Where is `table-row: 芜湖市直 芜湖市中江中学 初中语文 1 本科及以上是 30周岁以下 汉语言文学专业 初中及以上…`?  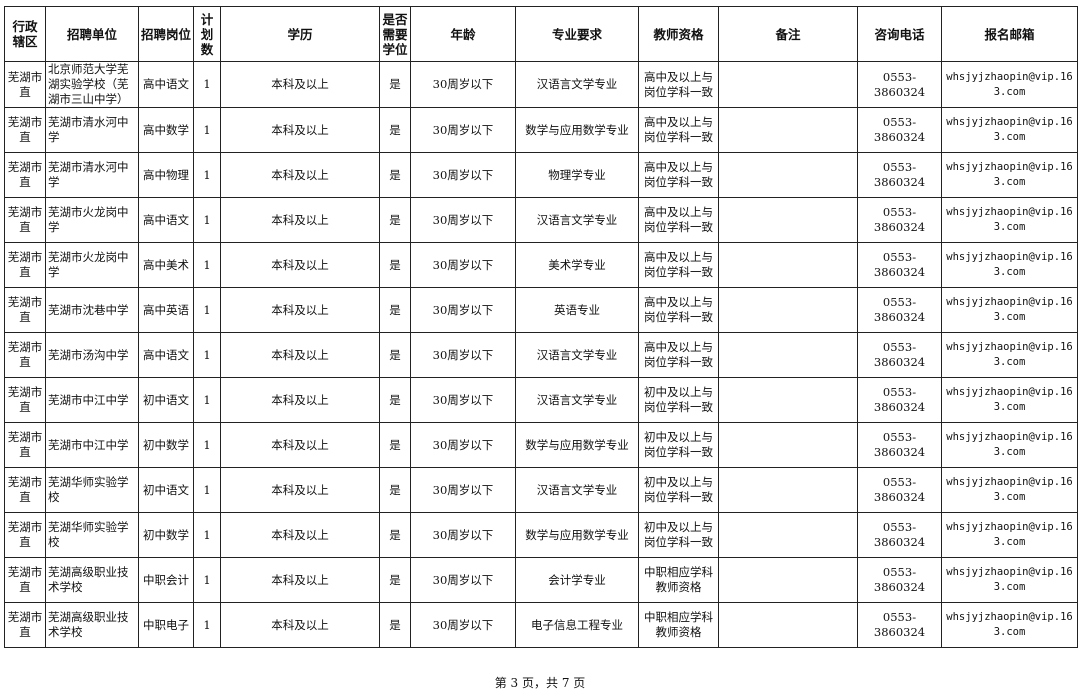 table-row: 芜湖市直 芜湖市中江中学 初中语文 1 本科及以上是 30周岁以下 汉语言文学专业 初中及以上… is located at coordinates (541, 400).